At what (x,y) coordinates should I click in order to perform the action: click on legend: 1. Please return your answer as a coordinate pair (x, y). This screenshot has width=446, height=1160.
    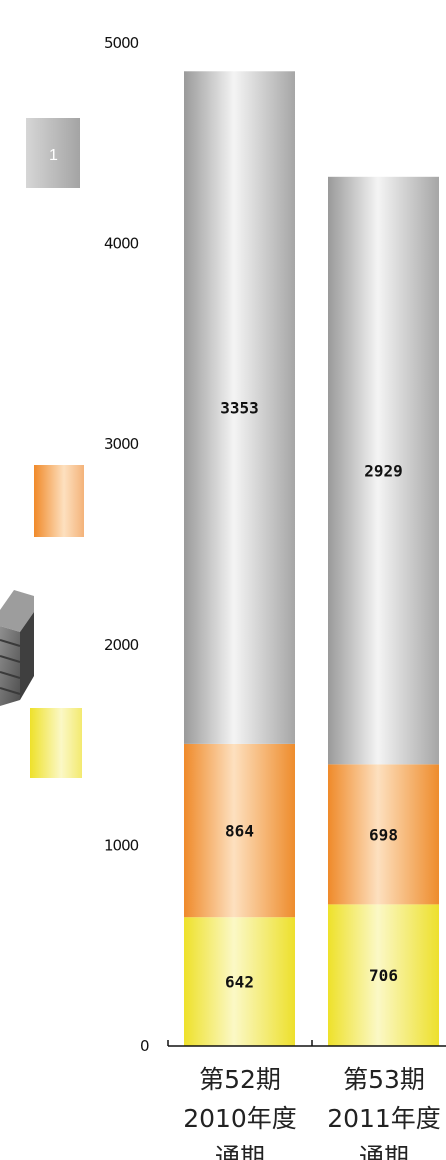
    Looking at the image, I should click on (55, 448).